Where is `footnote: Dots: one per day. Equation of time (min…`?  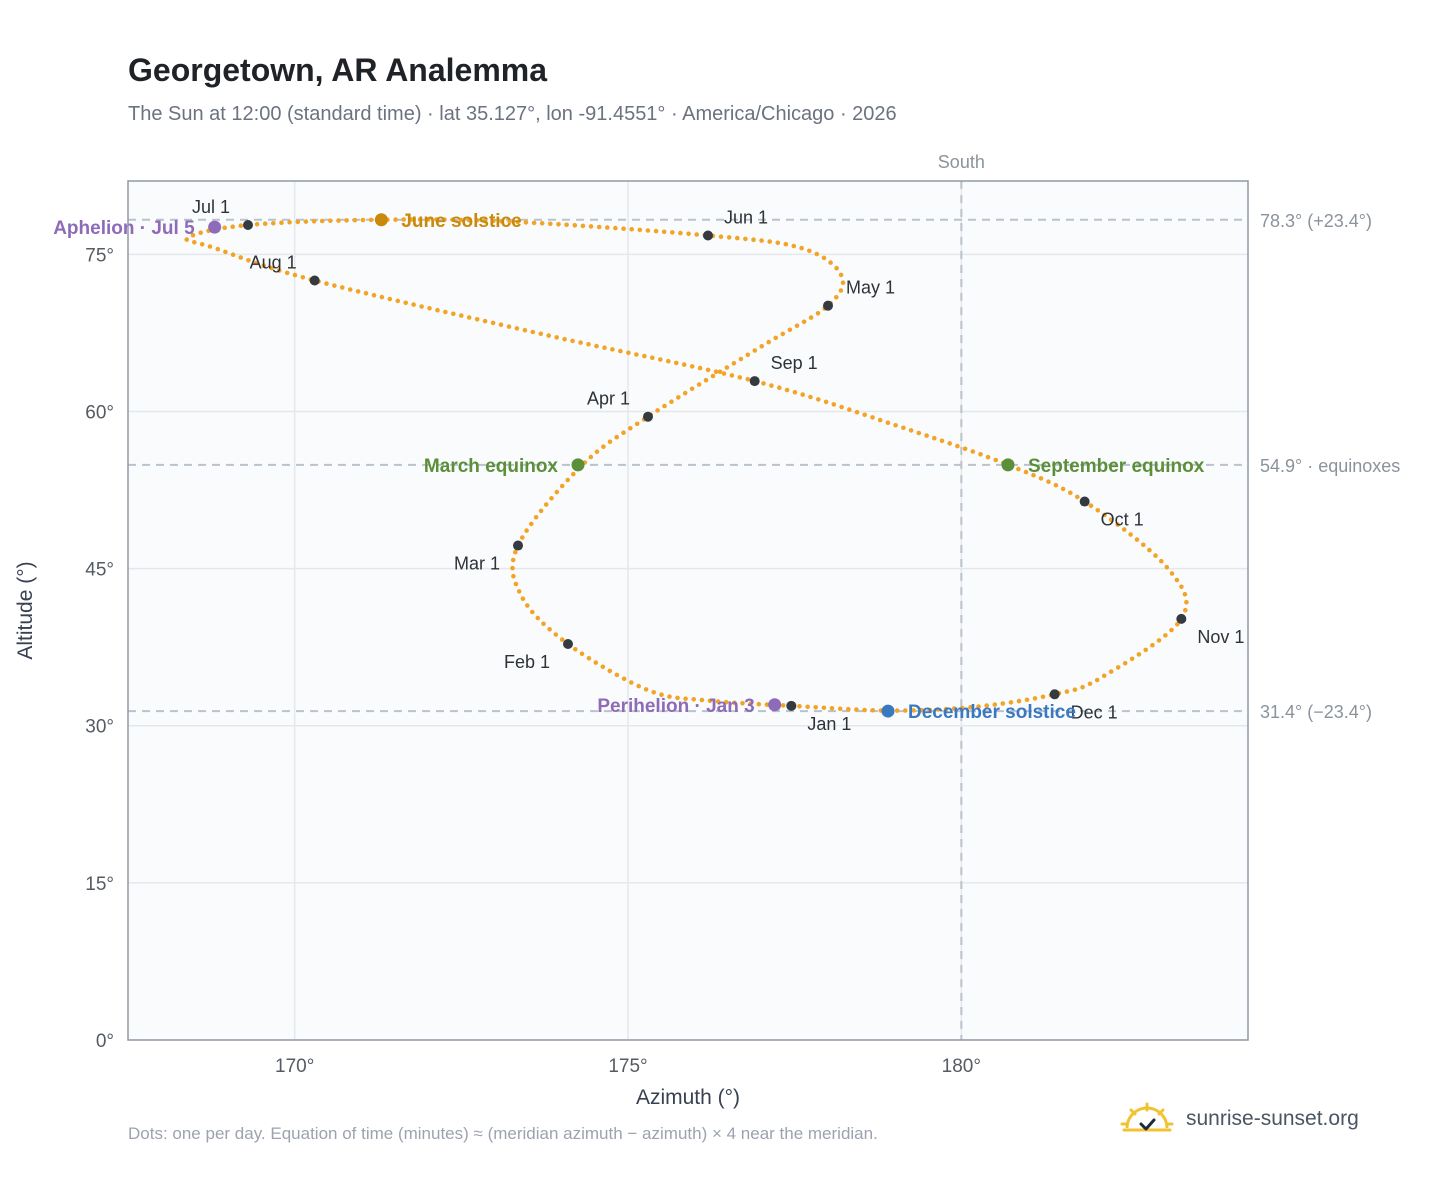
footnote: Dots: one per day. Equation of time (min… is located at coordinates (503, 1133).